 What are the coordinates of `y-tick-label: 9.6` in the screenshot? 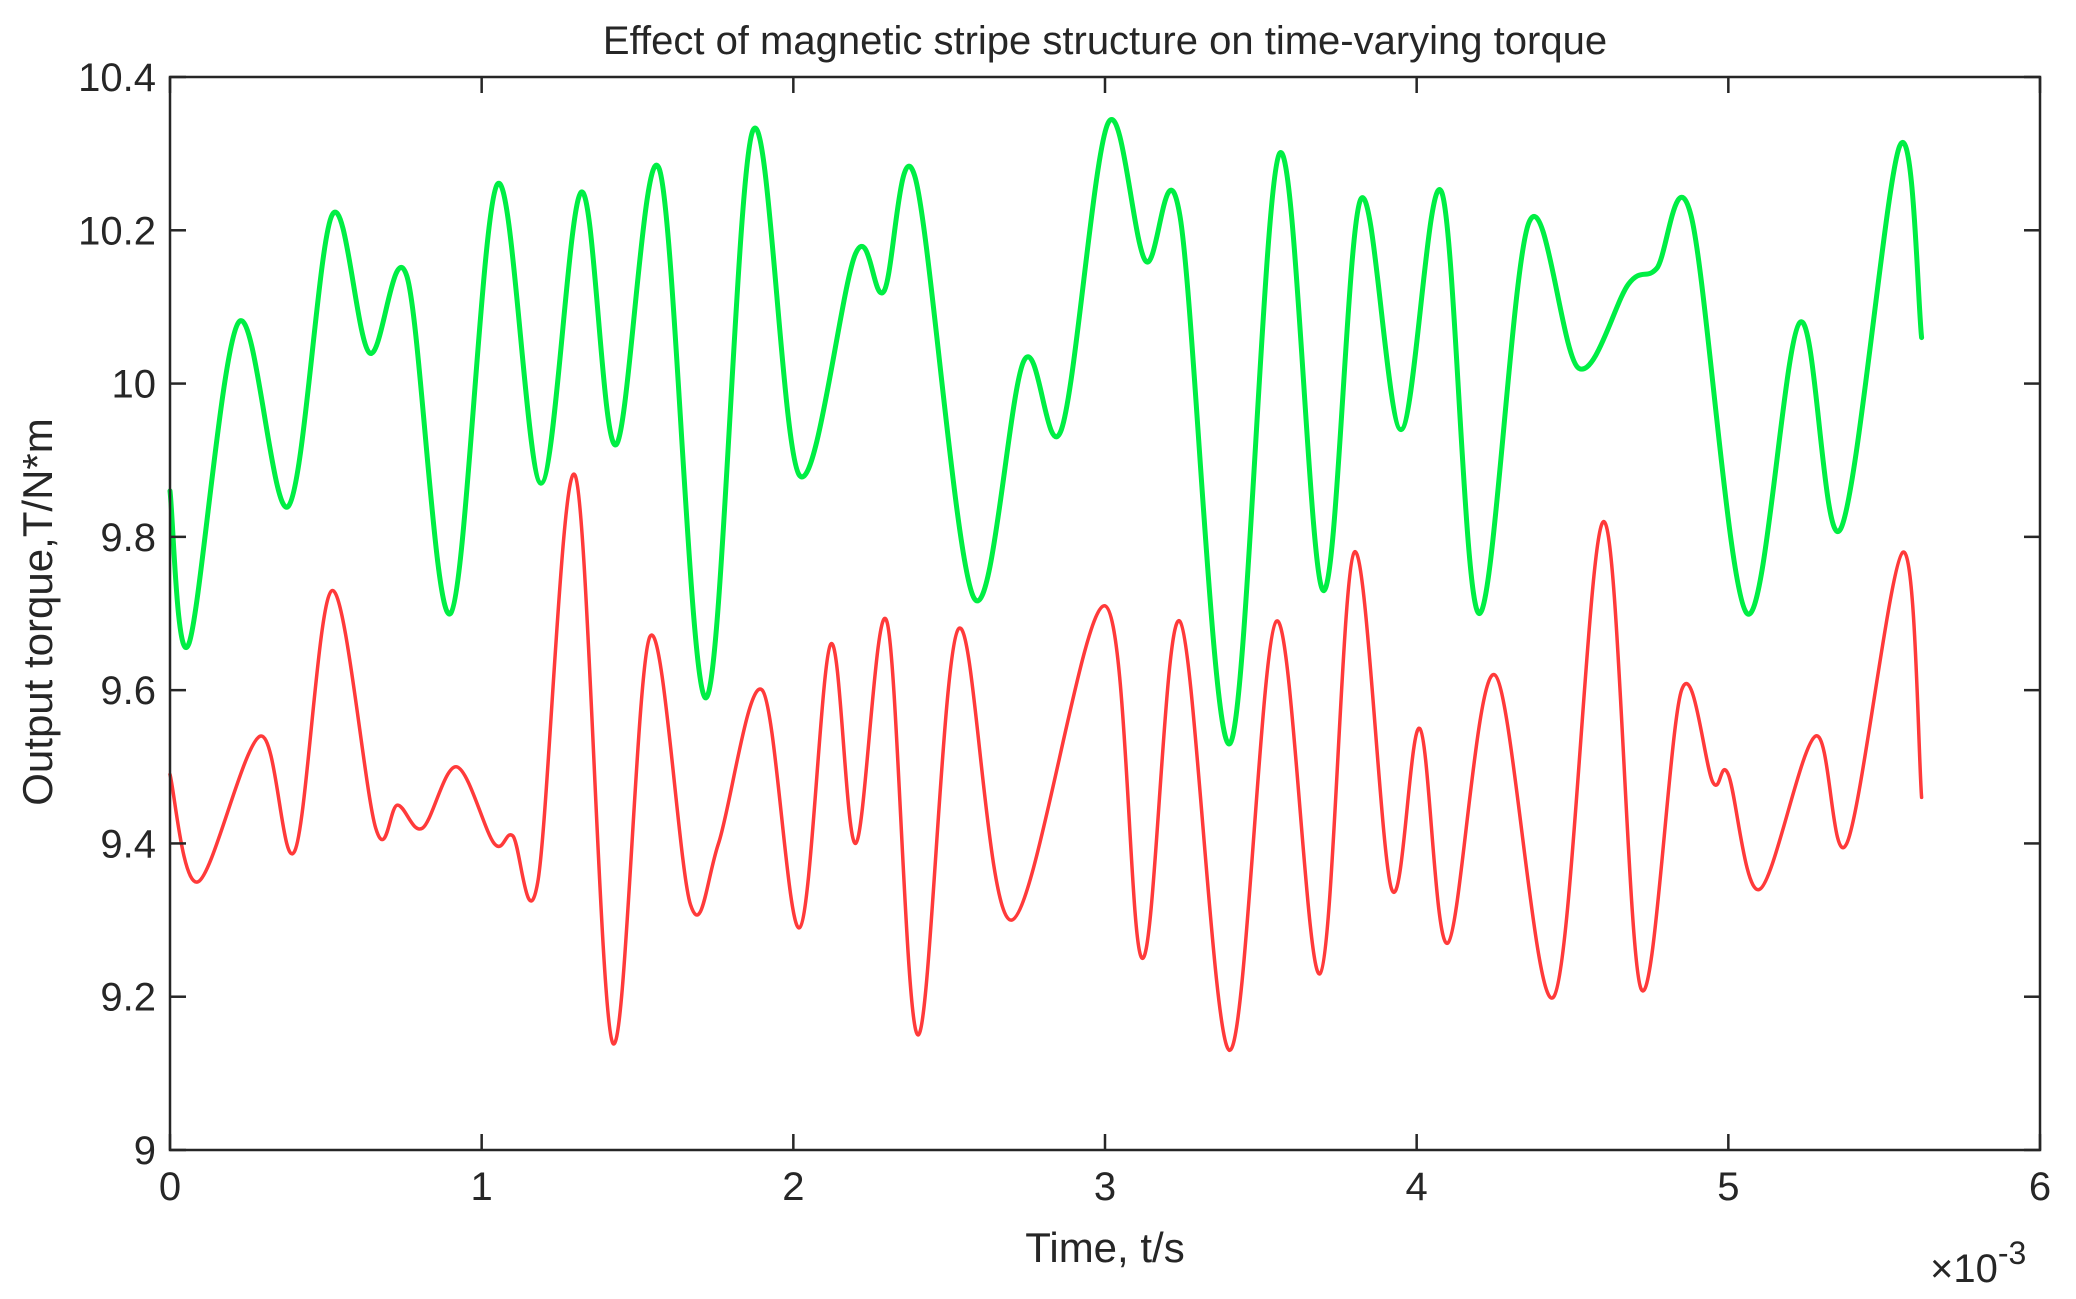 It's located at (128, 691).